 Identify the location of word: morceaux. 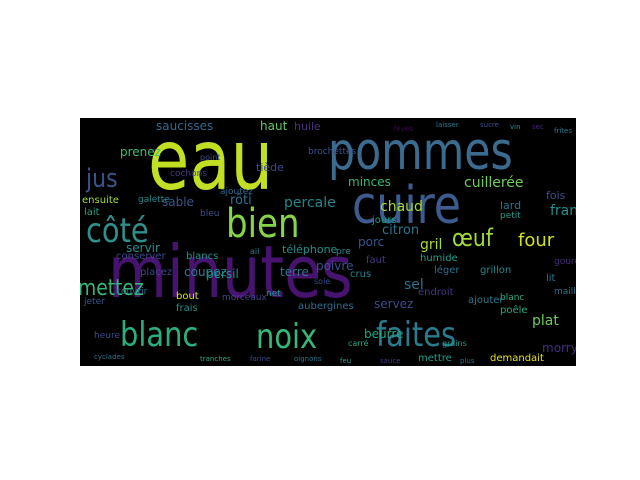
(244, 298).